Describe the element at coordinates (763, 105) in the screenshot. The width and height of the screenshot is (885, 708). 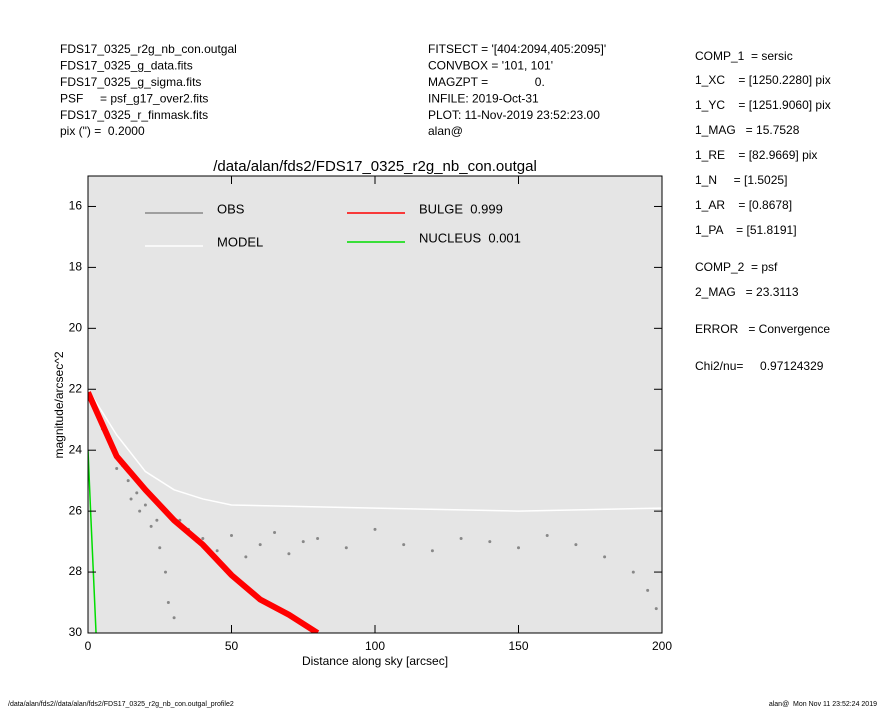
I see `fit-parameter: 1_YC = [1251.9060] pix` at that location.